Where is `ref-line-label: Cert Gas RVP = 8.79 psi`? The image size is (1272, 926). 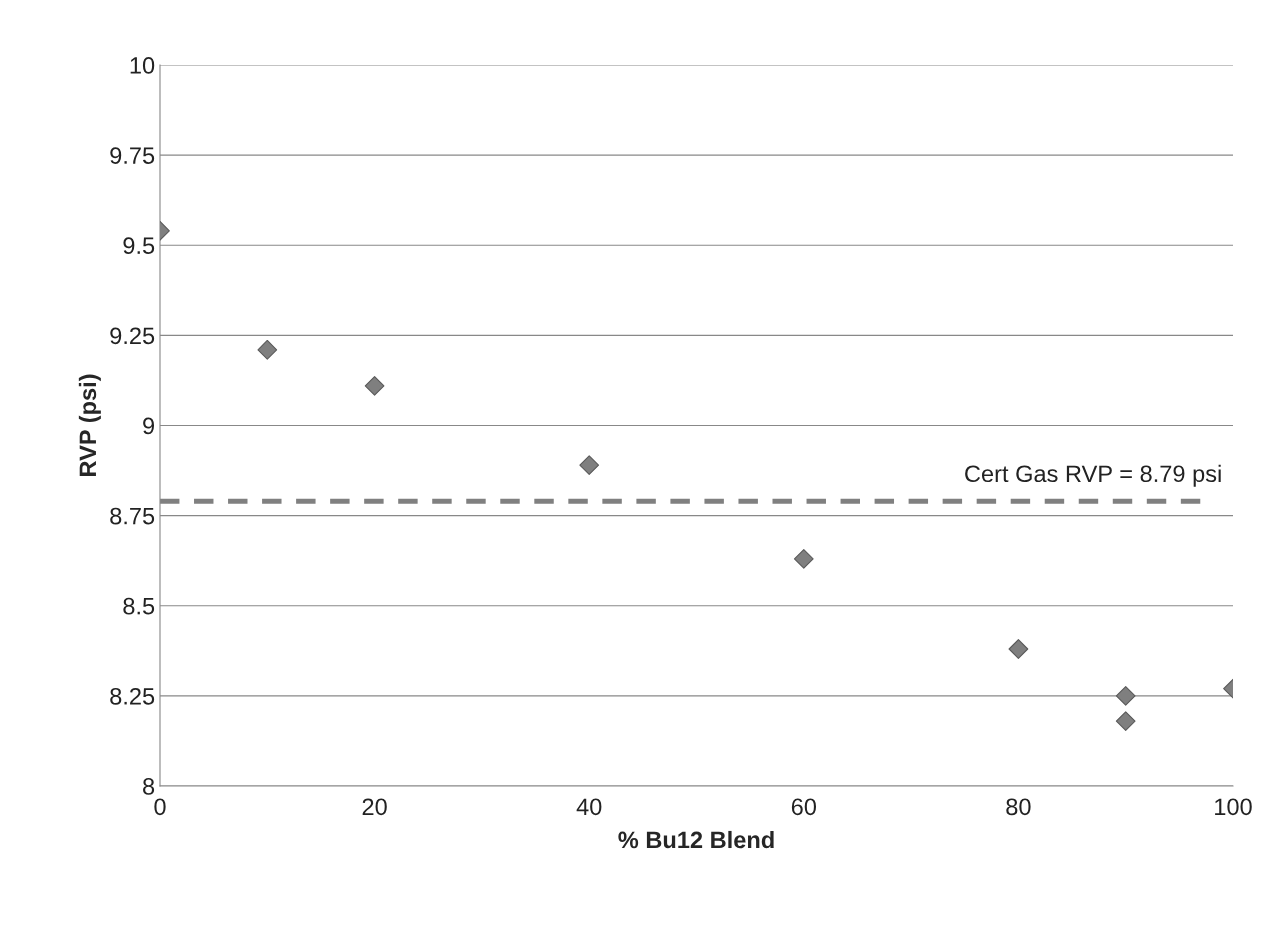 ref-line-label: Cert Gas RVP = 8.79 psi is located at coordinates (1093, 475).